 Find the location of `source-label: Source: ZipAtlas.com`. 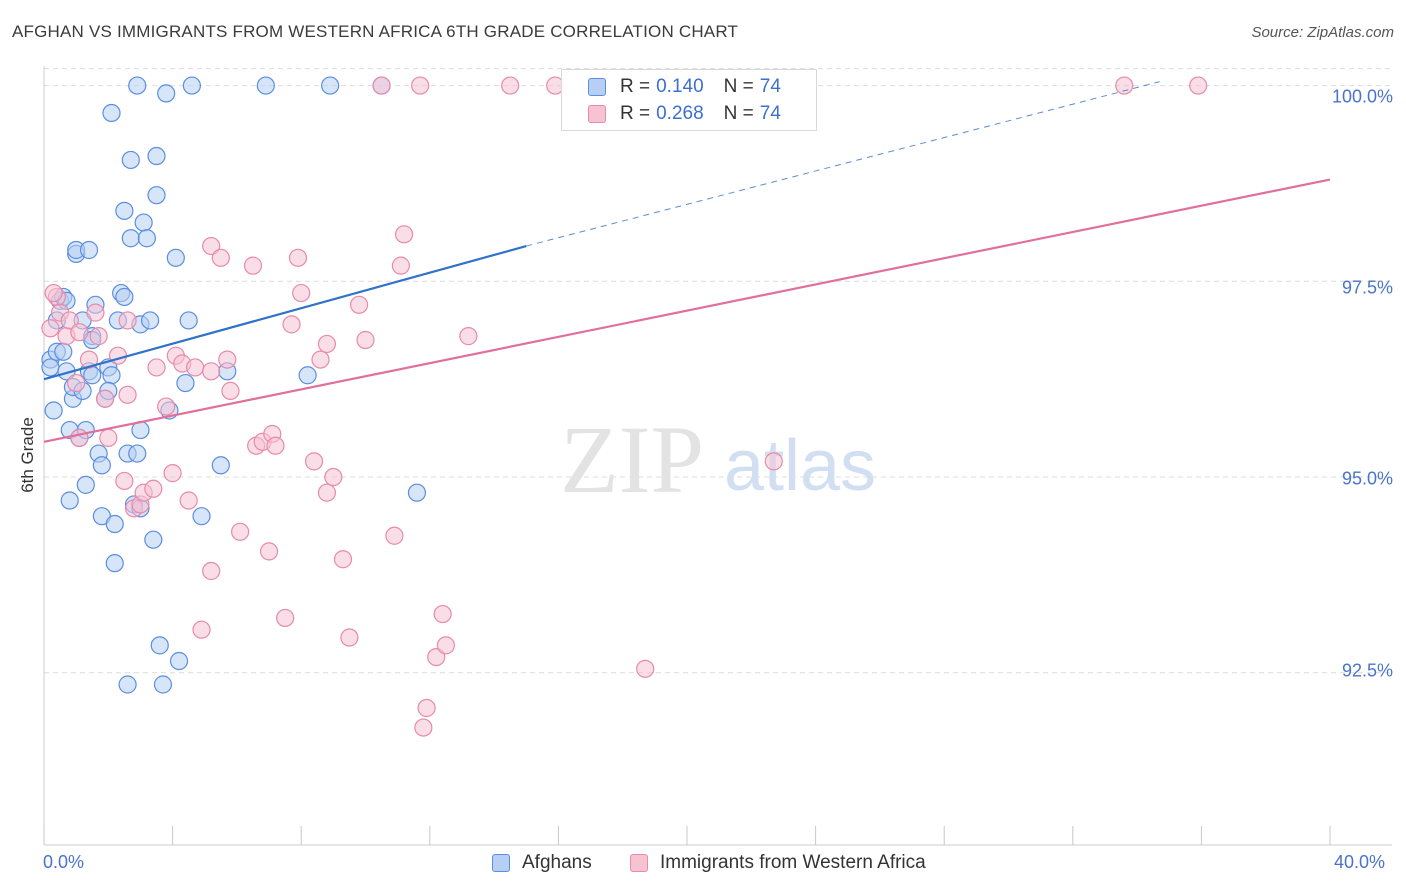

source-label: Source: ZipAtlas.com is located at coordinates (1322, 32).